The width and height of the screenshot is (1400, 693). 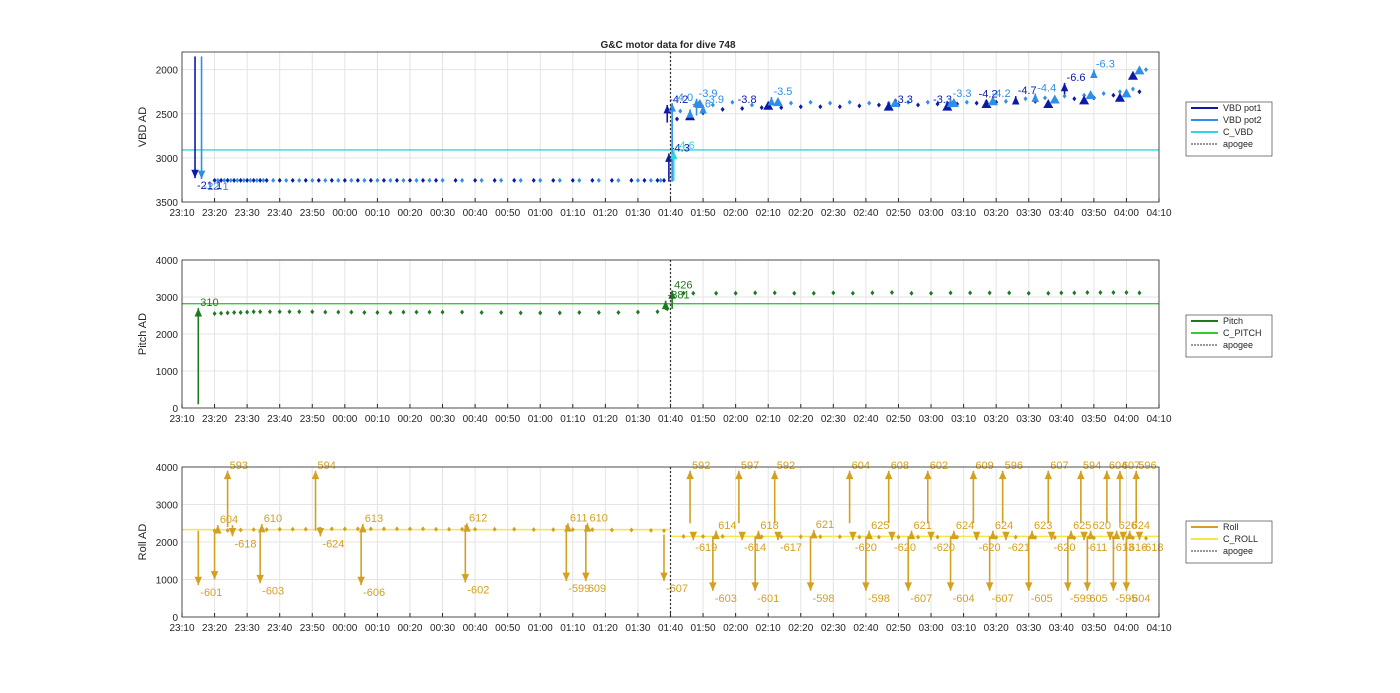 What do you see at coordinates (820, 570) in the screenshot?
I see `move-arrow: -598` at bounding box center [820, 570].